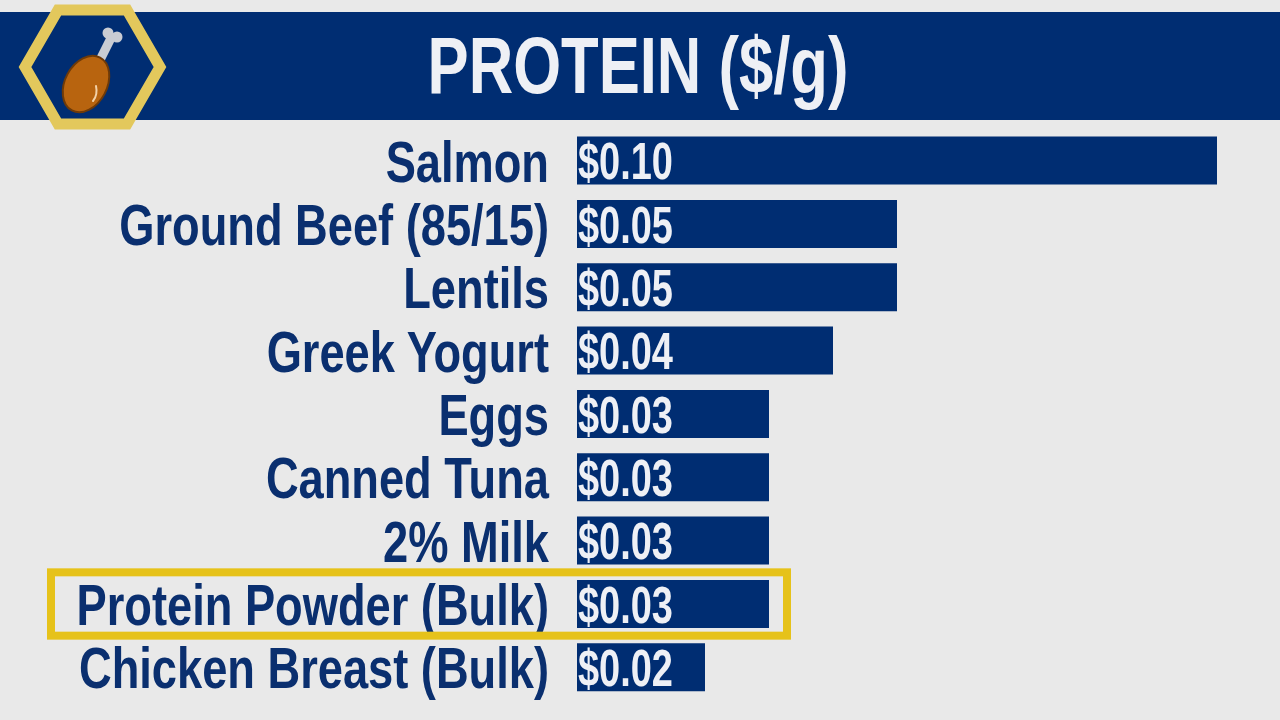 Image resolution: width=1280 pixels, height=720 pixels. I want to click on data-label: $0.10, so click(625, 161).